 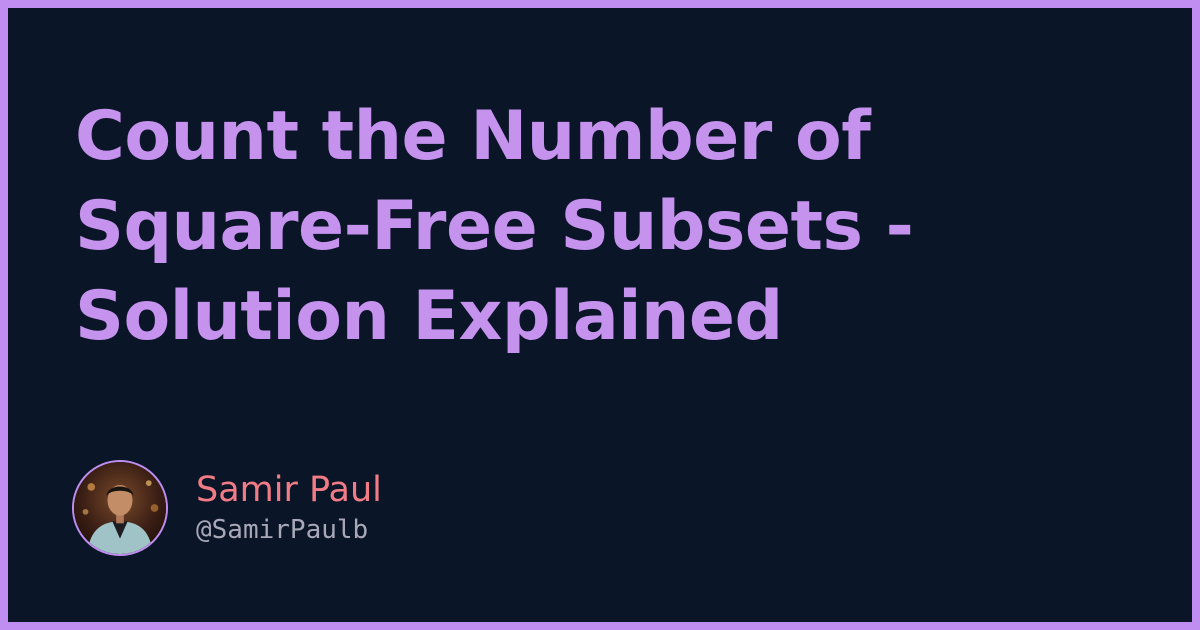 I want to click on title-line-1: Count the Number of, so click(x=473, y=136).